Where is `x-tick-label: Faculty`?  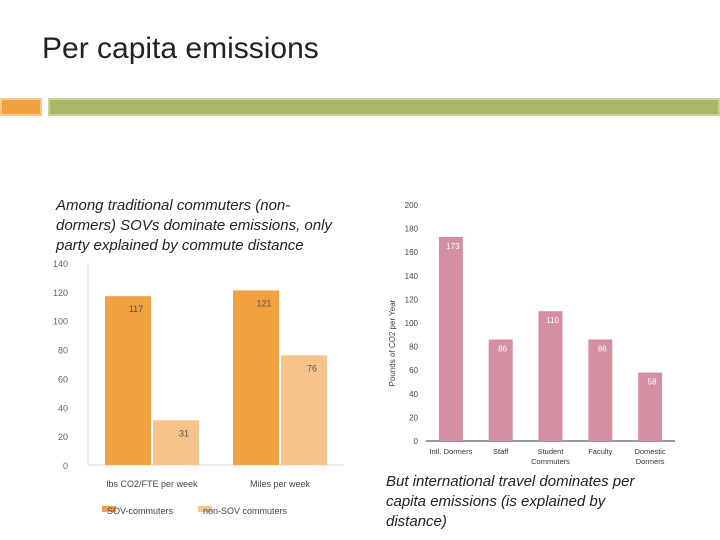
x-tick-label: Faculty is located at coordinates (600, 451).